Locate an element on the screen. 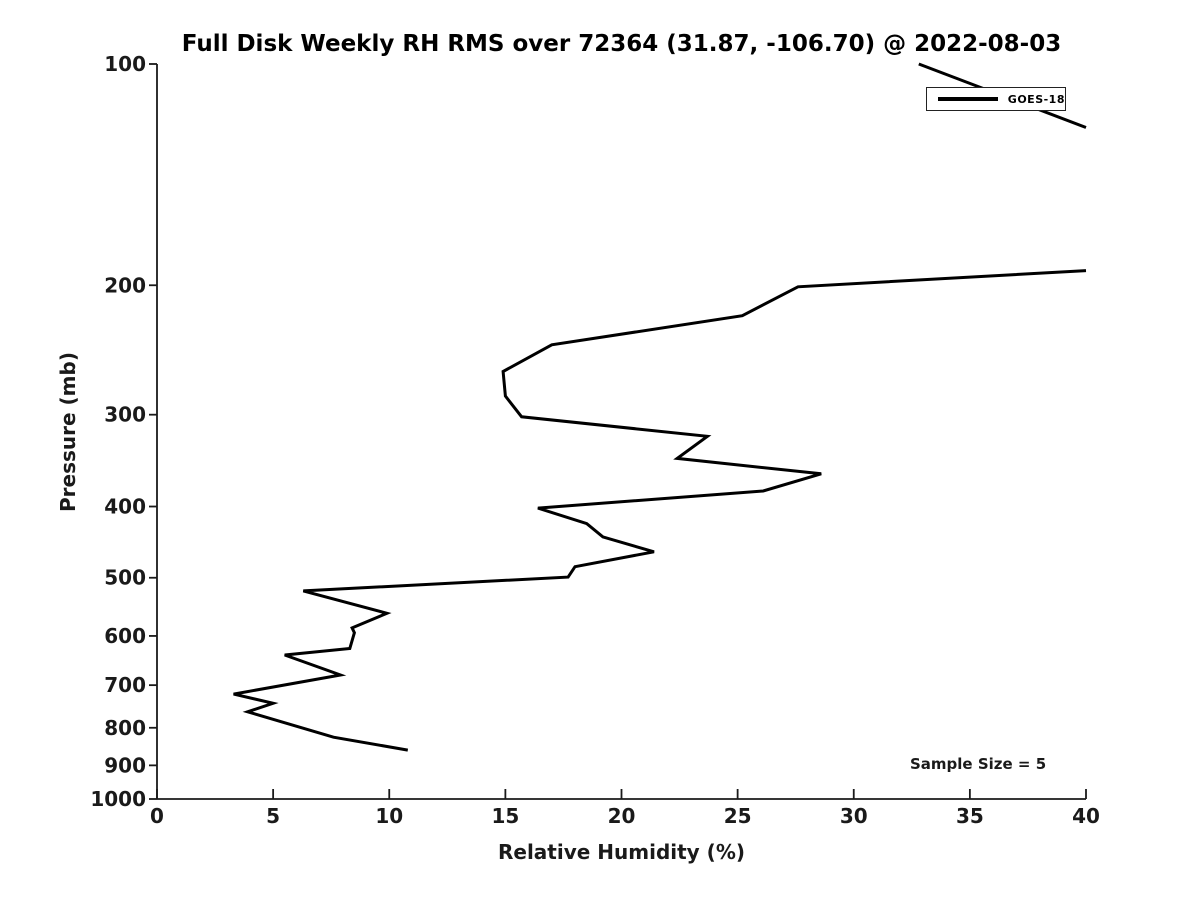  y-tick-label: 600 is located at coordinates (125, 636).